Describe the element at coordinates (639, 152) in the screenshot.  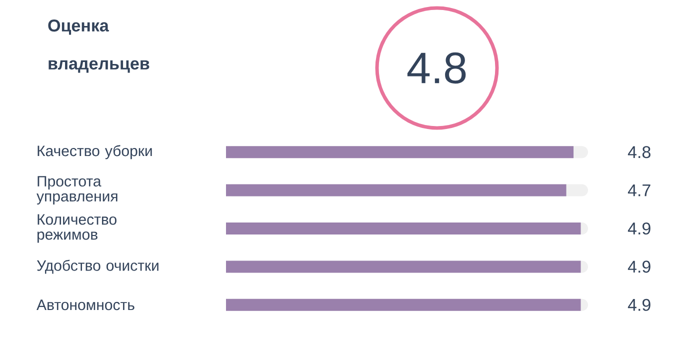
I see `data-label: 4.8` at that location.